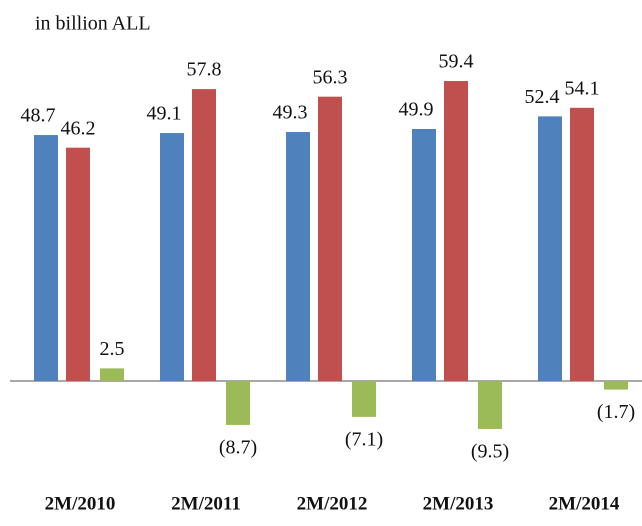  What do you see at coordinates (38, 116) in the screenshot?
I see `data-label: 48.7` at bounding box center [38, 116].